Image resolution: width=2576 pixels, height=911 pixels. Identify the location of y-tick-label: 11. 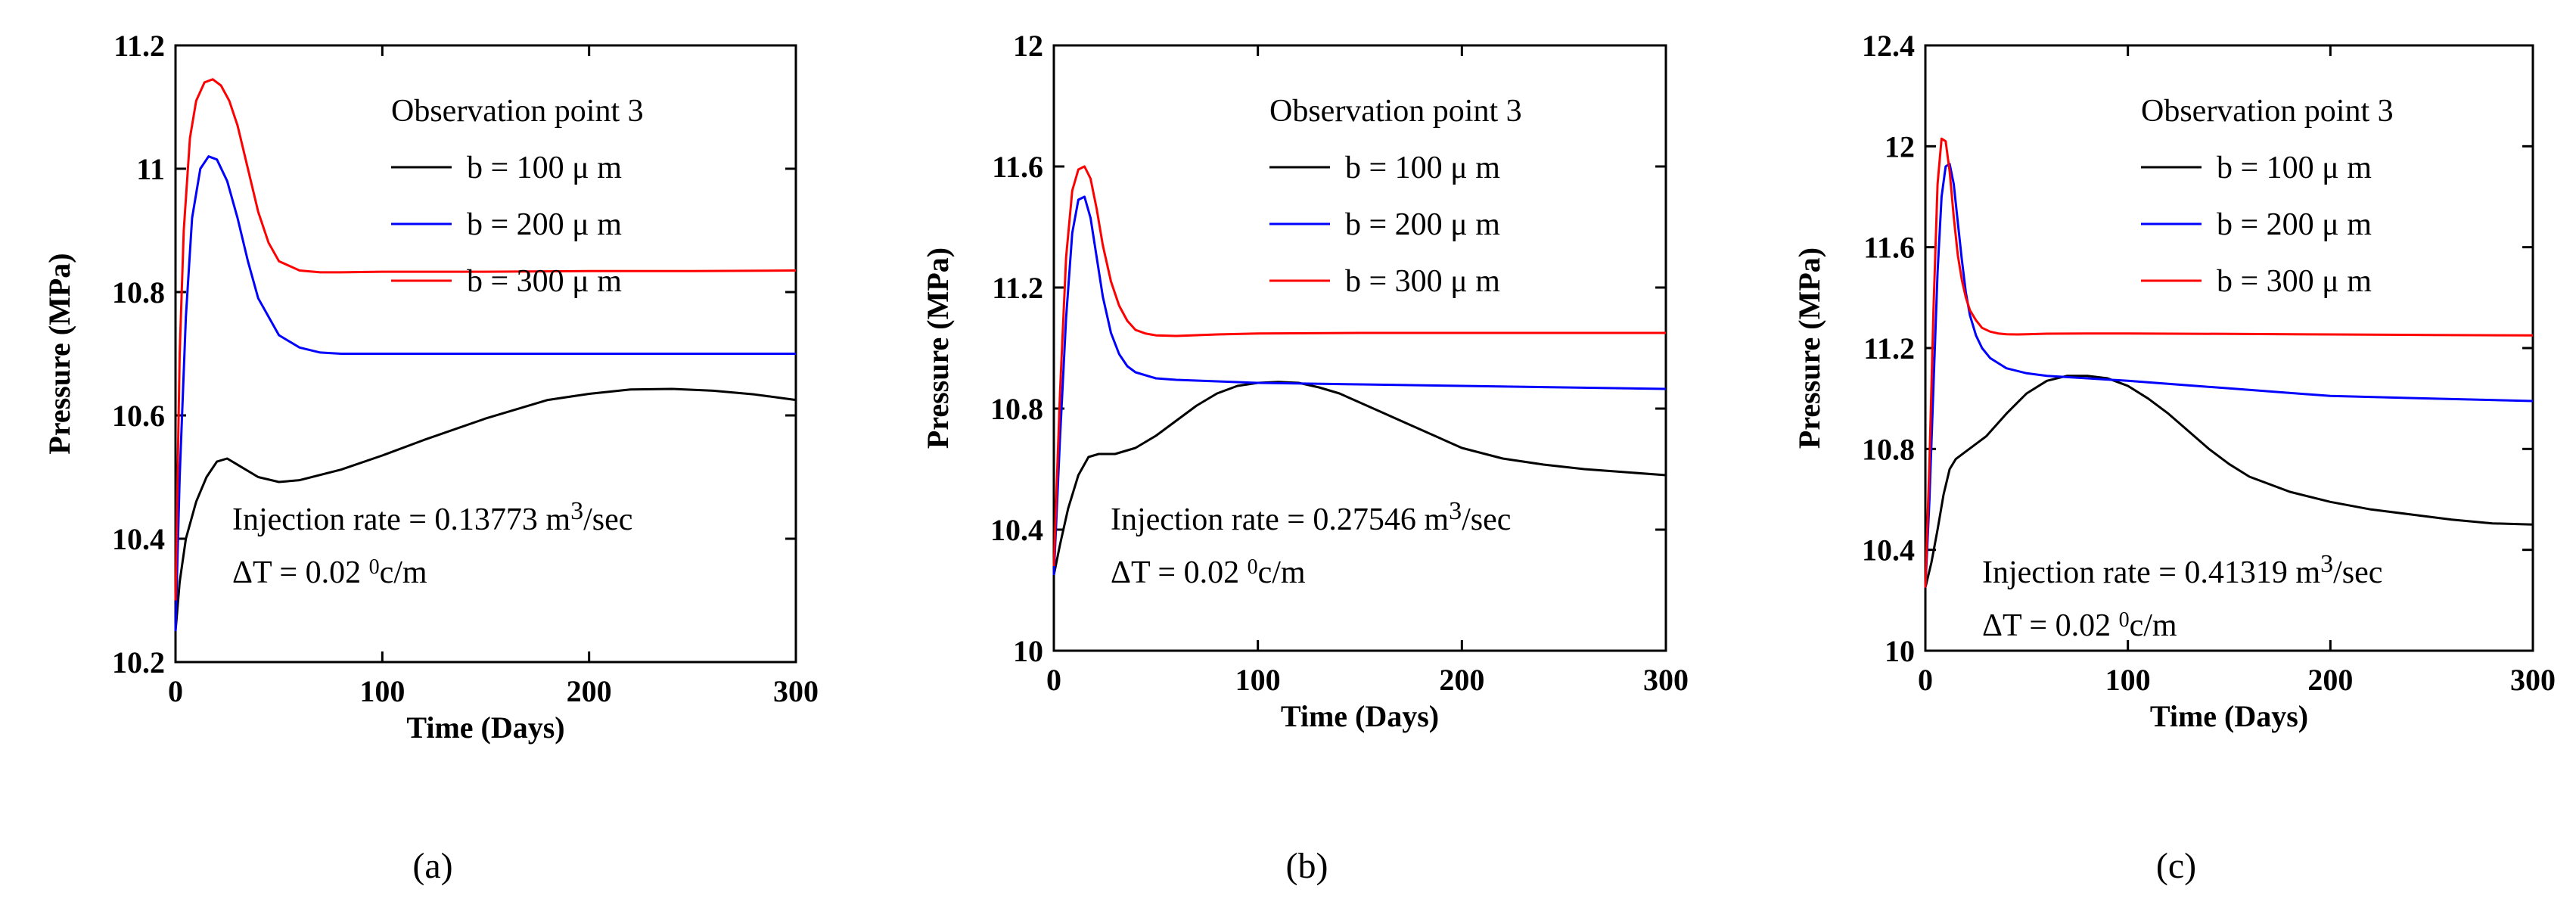
(150, 169).